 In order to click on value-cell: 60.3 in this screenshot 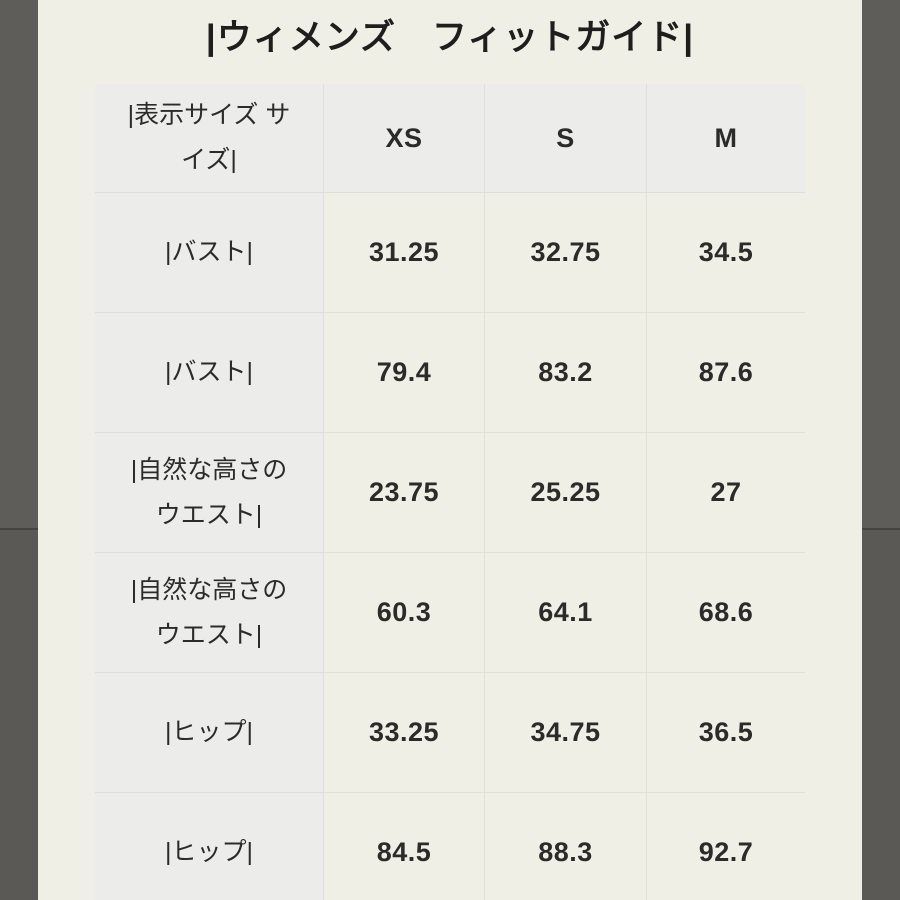, I will do `click(404, 613)`.